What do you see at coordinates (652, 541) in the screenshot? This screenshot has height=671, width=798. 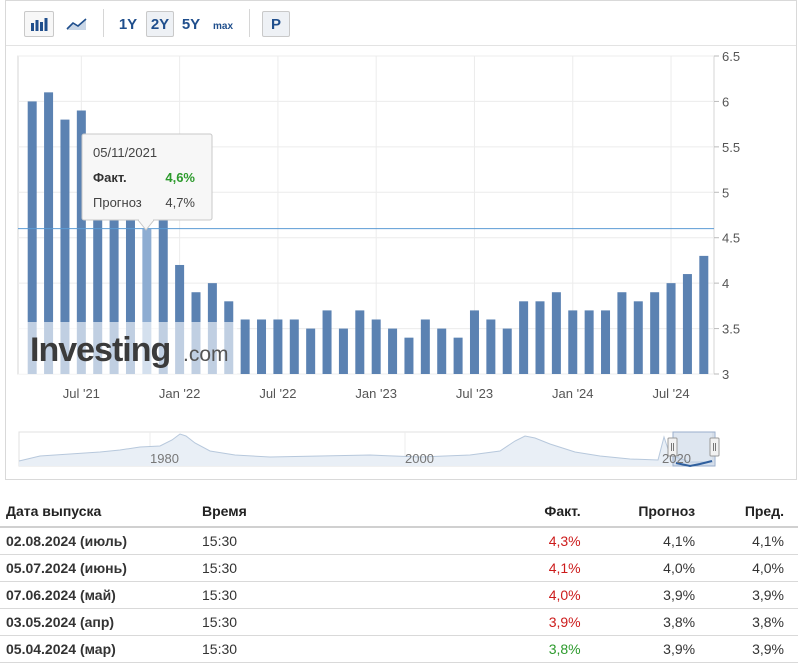 I see `forecast-value: 4,1%` at bounding box center [652, 541].